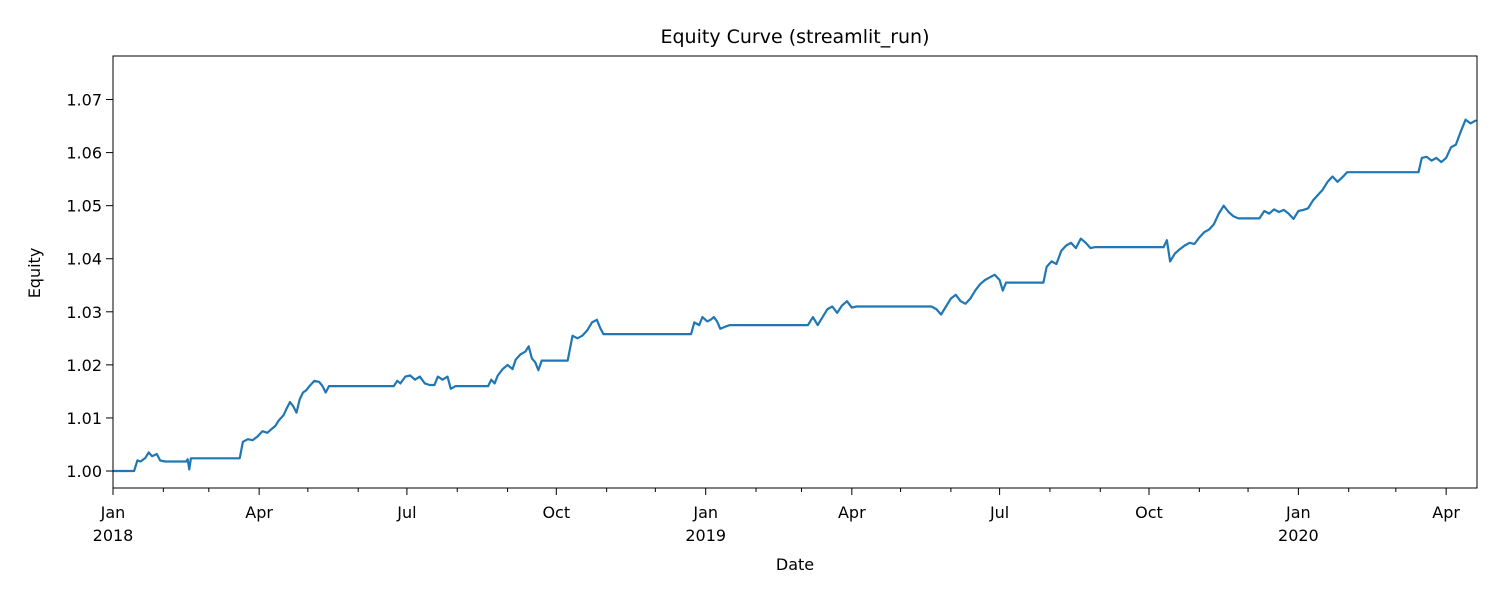 Image resolution: width=1500 pixels, height=600 pixels. What do you see at coordinates (1298, 535) in the screenshot?
I see `x-tick-year-label: 2020` at bounding box center [1298, 535].